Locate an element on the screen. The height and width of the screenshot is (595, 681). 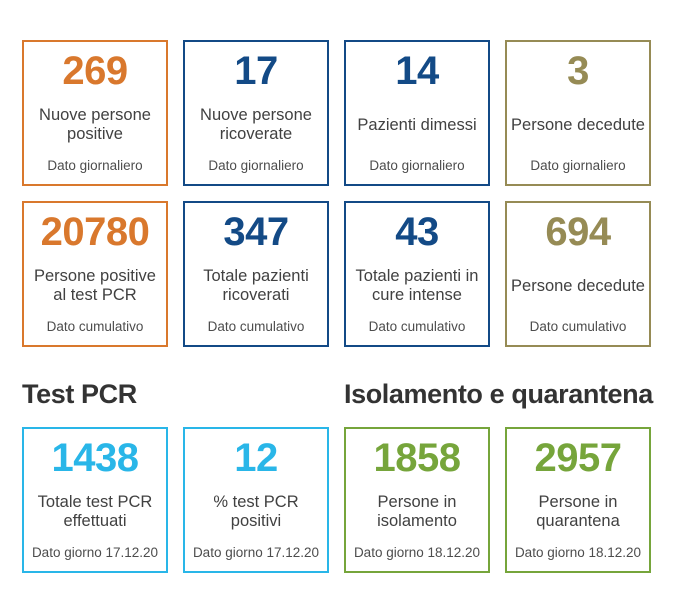
stat-value: 17 is located at coordinates (256, 71).